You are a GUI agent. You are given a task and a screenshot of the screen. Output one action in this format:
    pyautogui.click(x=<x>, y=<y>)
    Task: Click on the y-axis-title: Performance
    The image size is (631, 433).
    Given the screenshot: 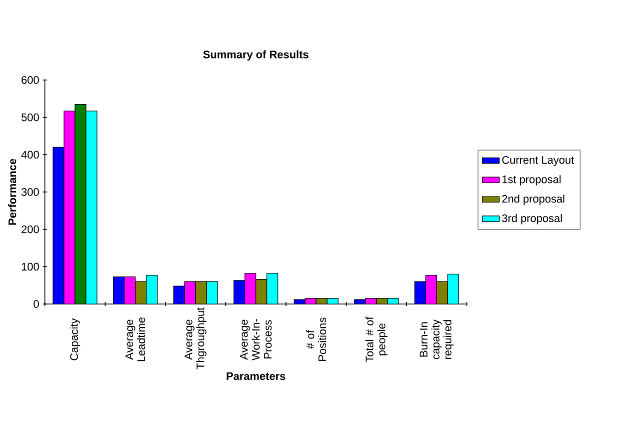 What is the action you would take?
    pyautogui.click(x=12, y=191)
    